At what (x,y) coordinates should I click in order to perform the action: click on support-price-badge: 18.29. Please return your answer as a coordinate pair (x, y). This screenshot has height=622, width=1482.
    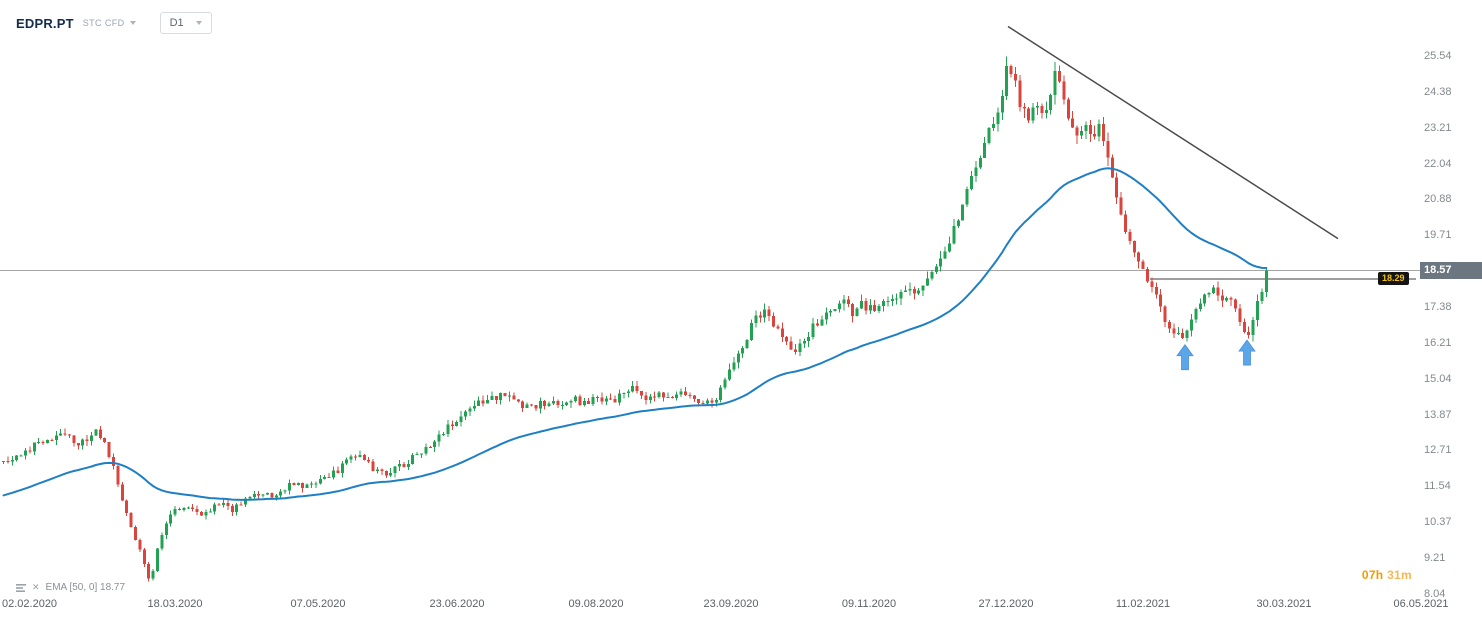
    Looking at the image, I should click on (1393, 279).